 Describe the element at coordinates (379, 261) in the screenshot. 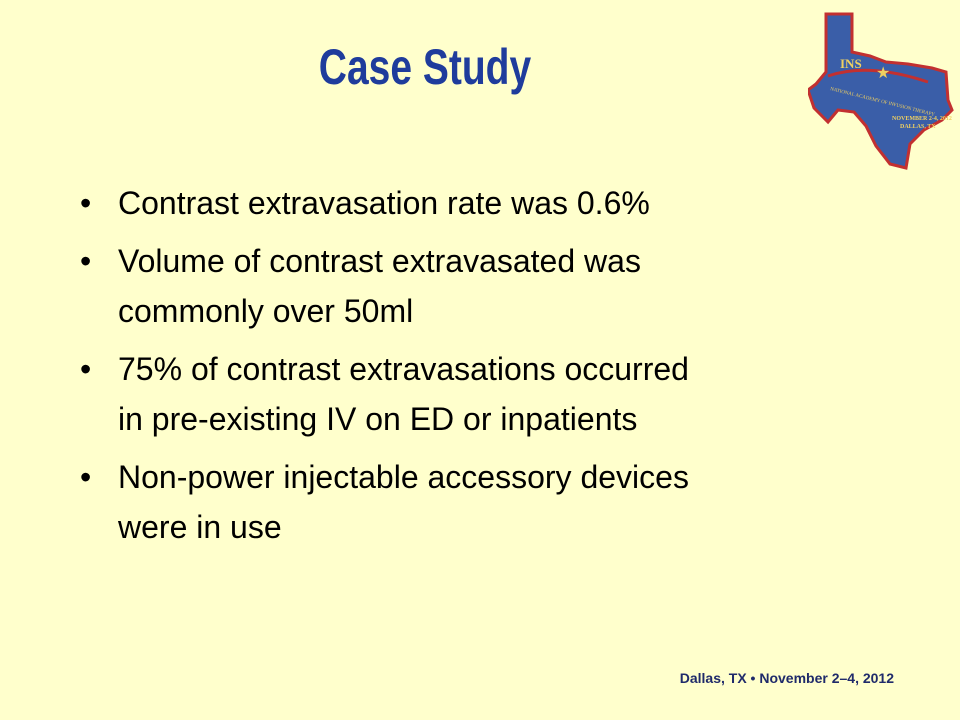

I see `bullet-text: Volume of contrast extravasated was` at that location.